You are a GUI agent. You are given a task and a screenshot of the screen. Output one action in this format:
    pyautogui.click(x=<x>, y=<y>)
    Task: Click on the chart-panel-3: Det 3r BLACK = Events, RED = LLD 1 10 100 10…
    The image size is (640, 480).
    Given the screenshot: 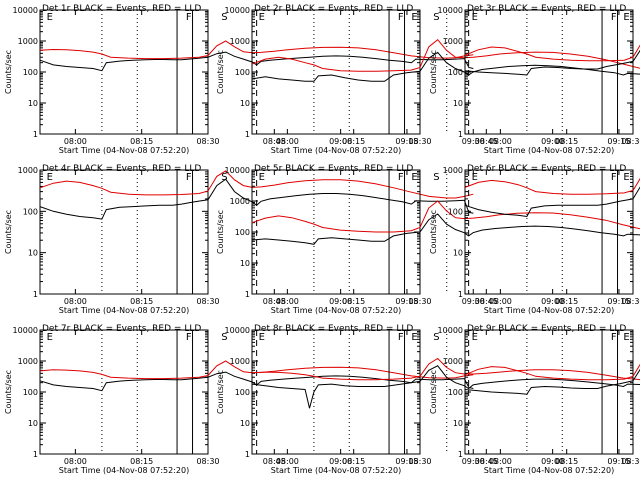 What is the action you would take?
    pyautogui.click(x=534, y=79)
    